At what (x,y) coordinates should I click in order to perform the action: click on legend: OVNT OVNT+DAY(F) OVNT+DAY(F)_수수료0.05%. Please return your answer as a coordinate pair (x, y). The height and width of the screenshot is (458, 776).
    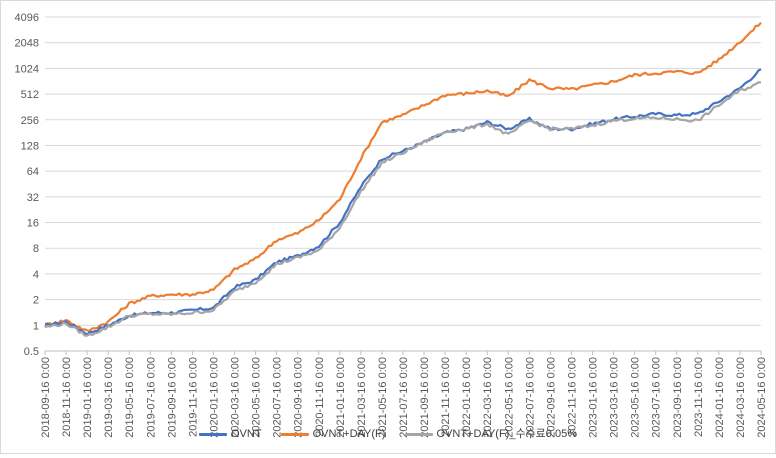
    Looking at the image, I should click on (388, 433).